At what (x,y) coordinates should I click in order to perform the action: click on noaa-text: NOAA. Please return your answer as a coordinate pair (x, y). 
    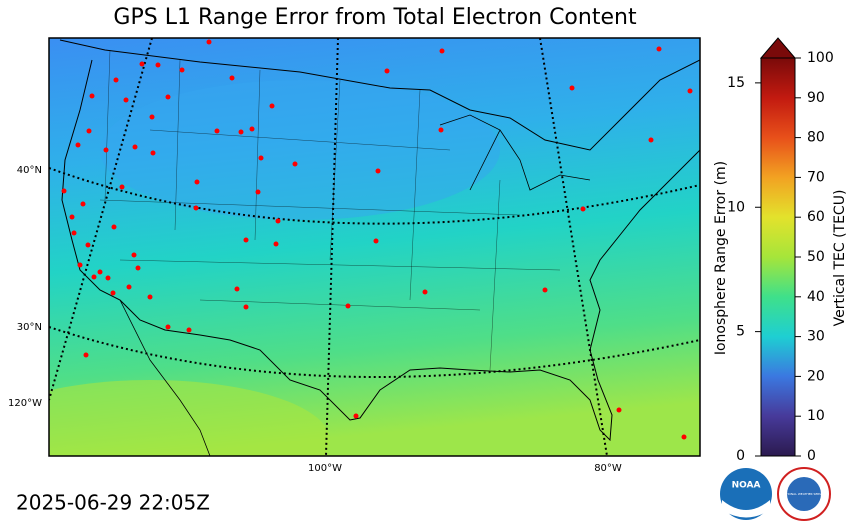
    Looking at the image, I should click on (746, 486).